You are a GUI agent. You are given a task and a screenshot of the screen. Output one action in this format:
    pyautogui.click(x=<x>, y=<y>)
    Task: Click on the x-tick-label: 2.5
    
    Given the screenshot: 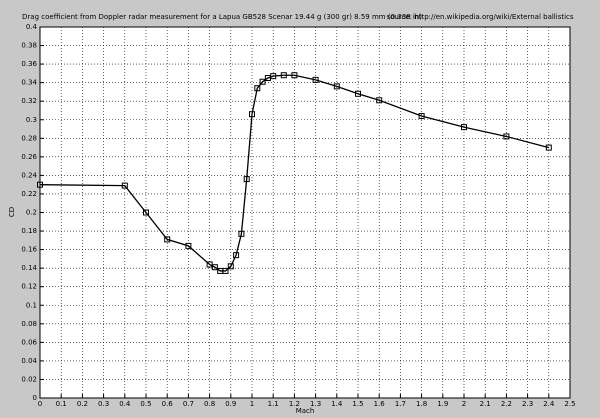 What is the action you would take?
    pyautogui.click(x=569, y=404)
    